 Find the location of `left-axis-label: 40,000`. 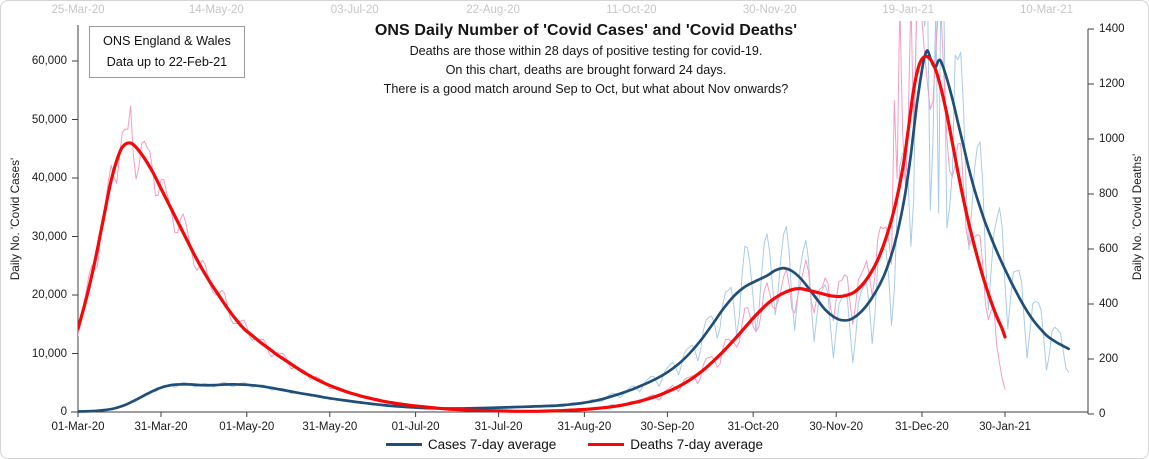

left-axis-label: 40,000 is located at coordinates (49, 178).